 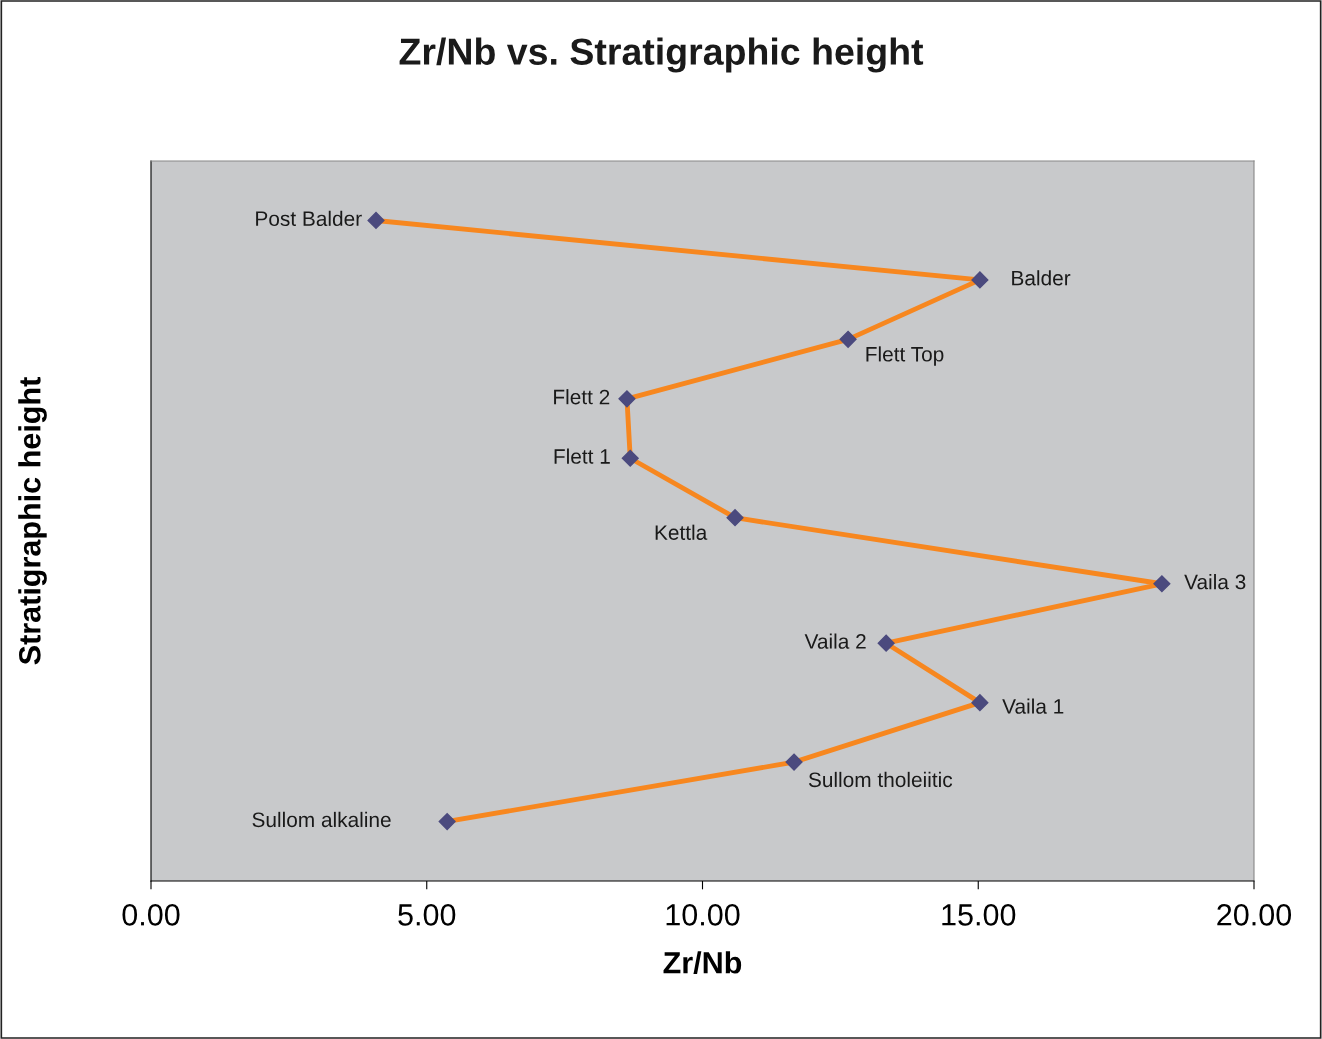 I want to click on x-tick-label: 0.00, so click(x=151, y=915).